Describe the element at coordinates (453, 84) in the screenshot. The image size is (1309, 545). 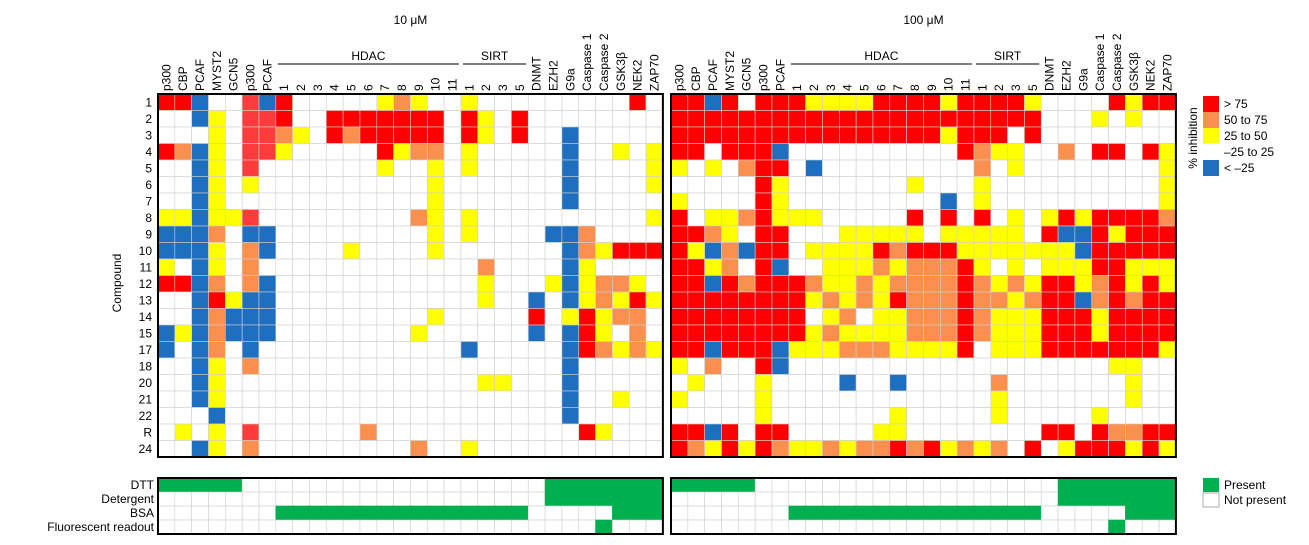
I see `column-label: 11` at that location.